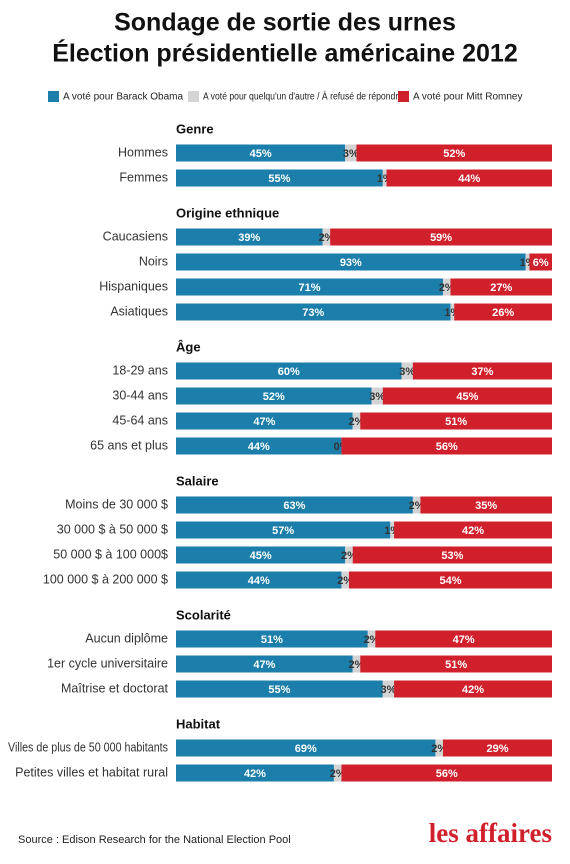 The image size is (570, 864). I want to click on category-label: 100 000 $ à 200 000 $, so click(105, 579).